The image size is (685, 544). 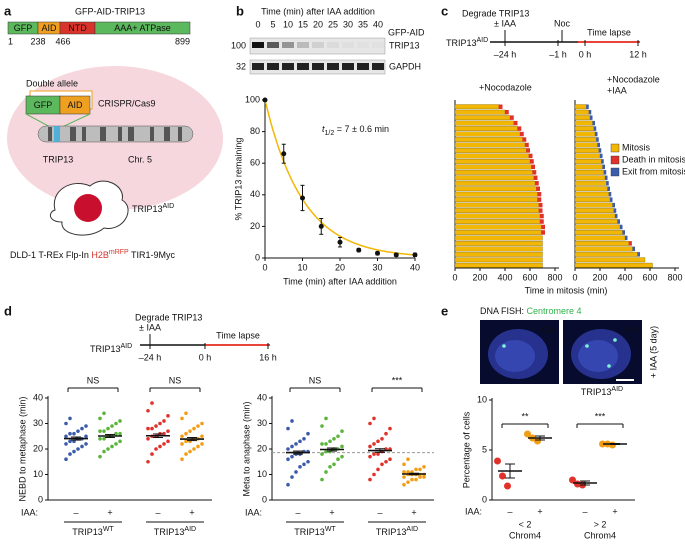 What do you see at coordinates (330, 133) in the screenshot?
I see `annotation-part: 1/2` at bounding box center [330, 133].